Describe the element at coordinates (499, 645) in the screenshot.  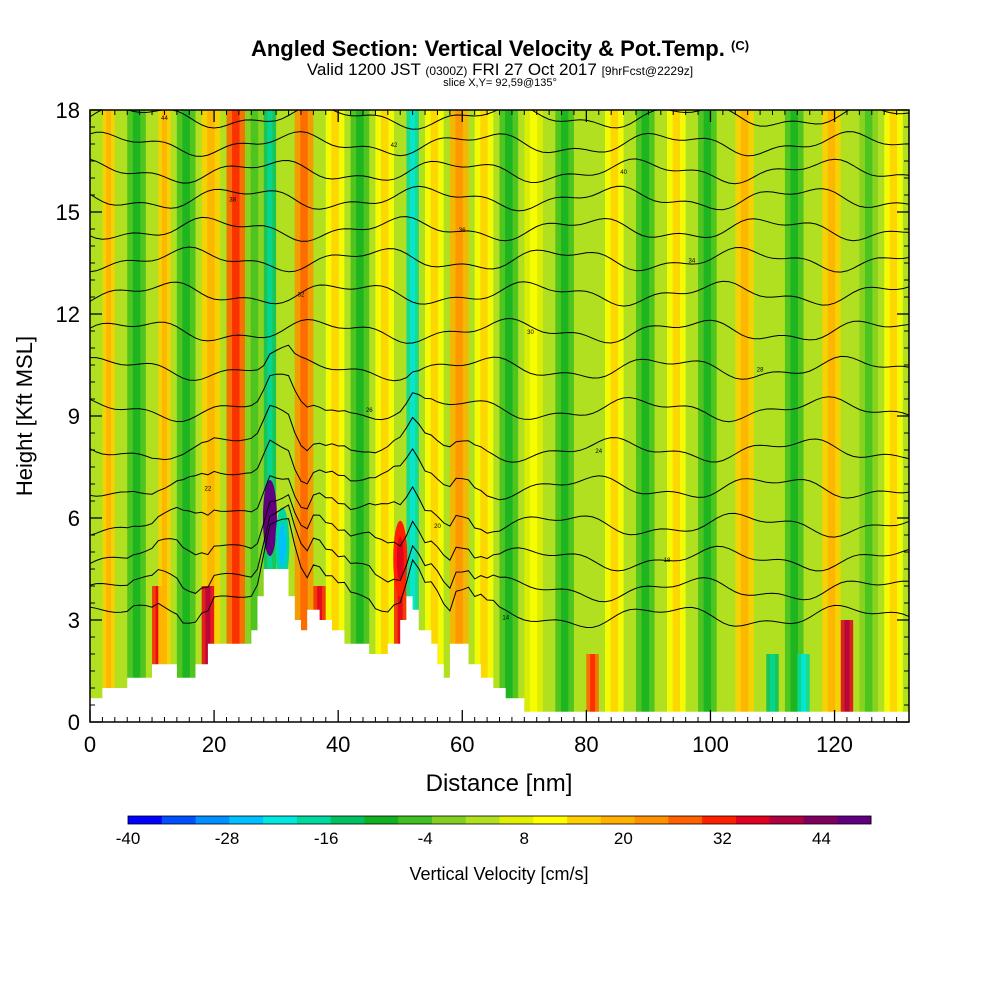
I see `terrain-mask` at that location.